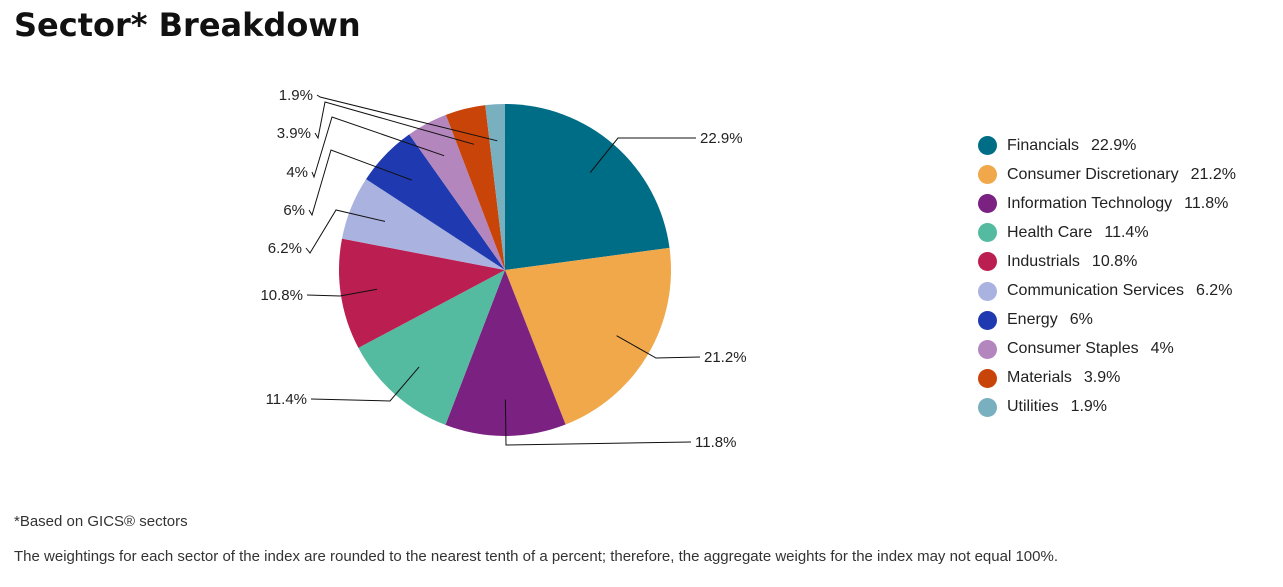 The height and width of the screenshot is (587, 1283). I want to click on pie-slice-health-care, so click(431, 347).